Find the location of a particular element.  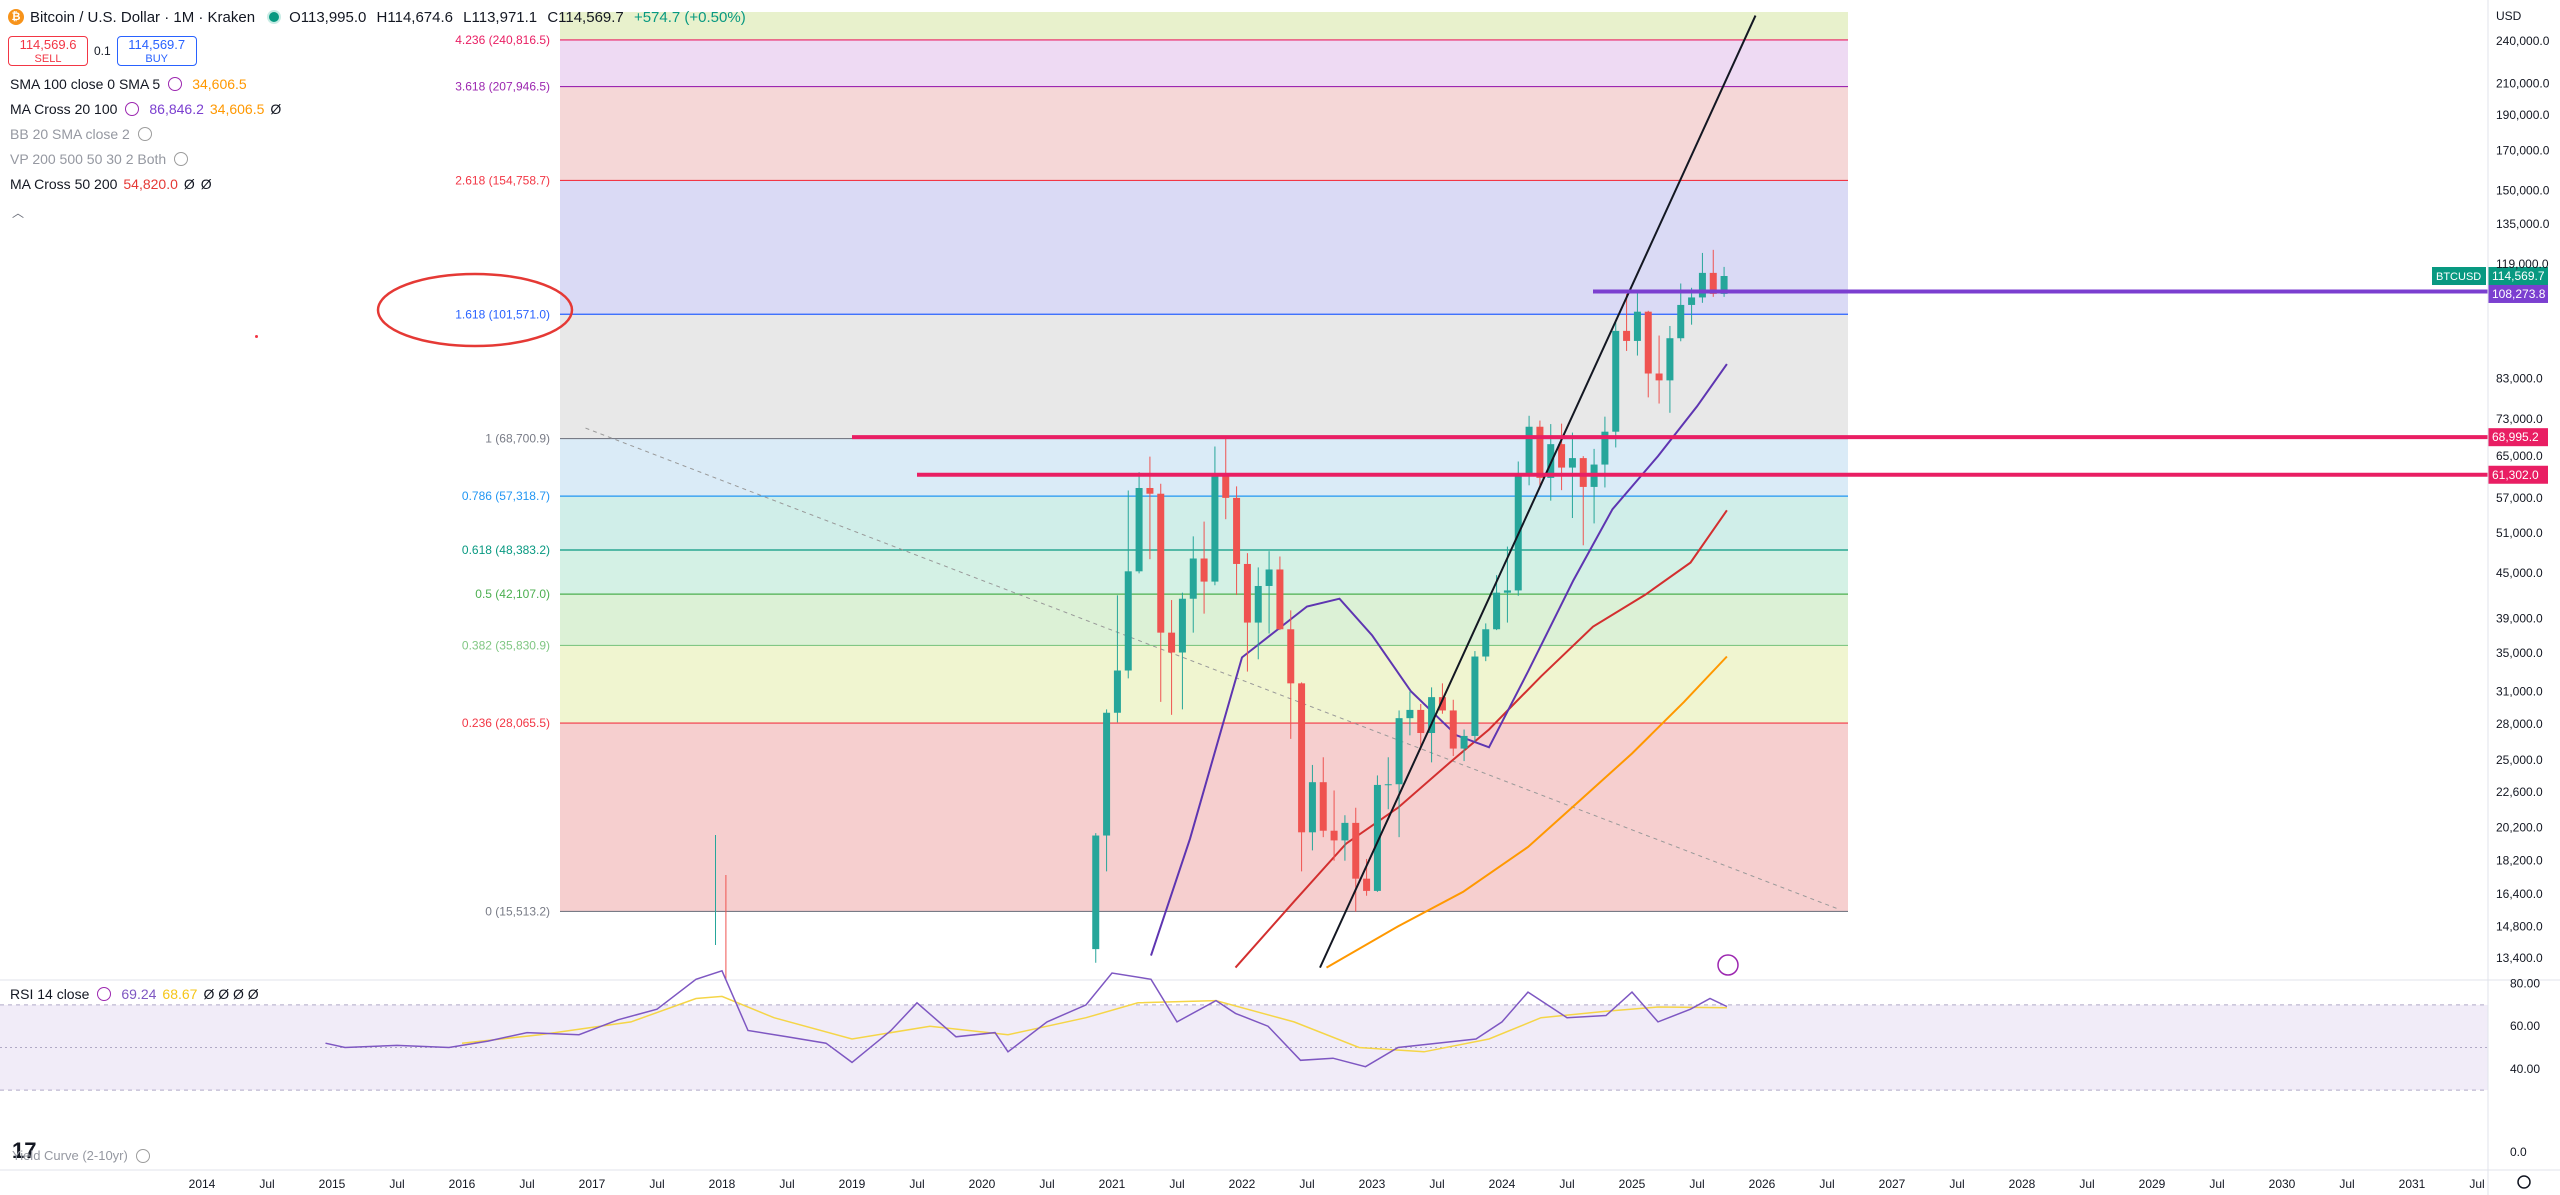

price-tick-label: 150,000.0 is located at coordinates (2523, 190).